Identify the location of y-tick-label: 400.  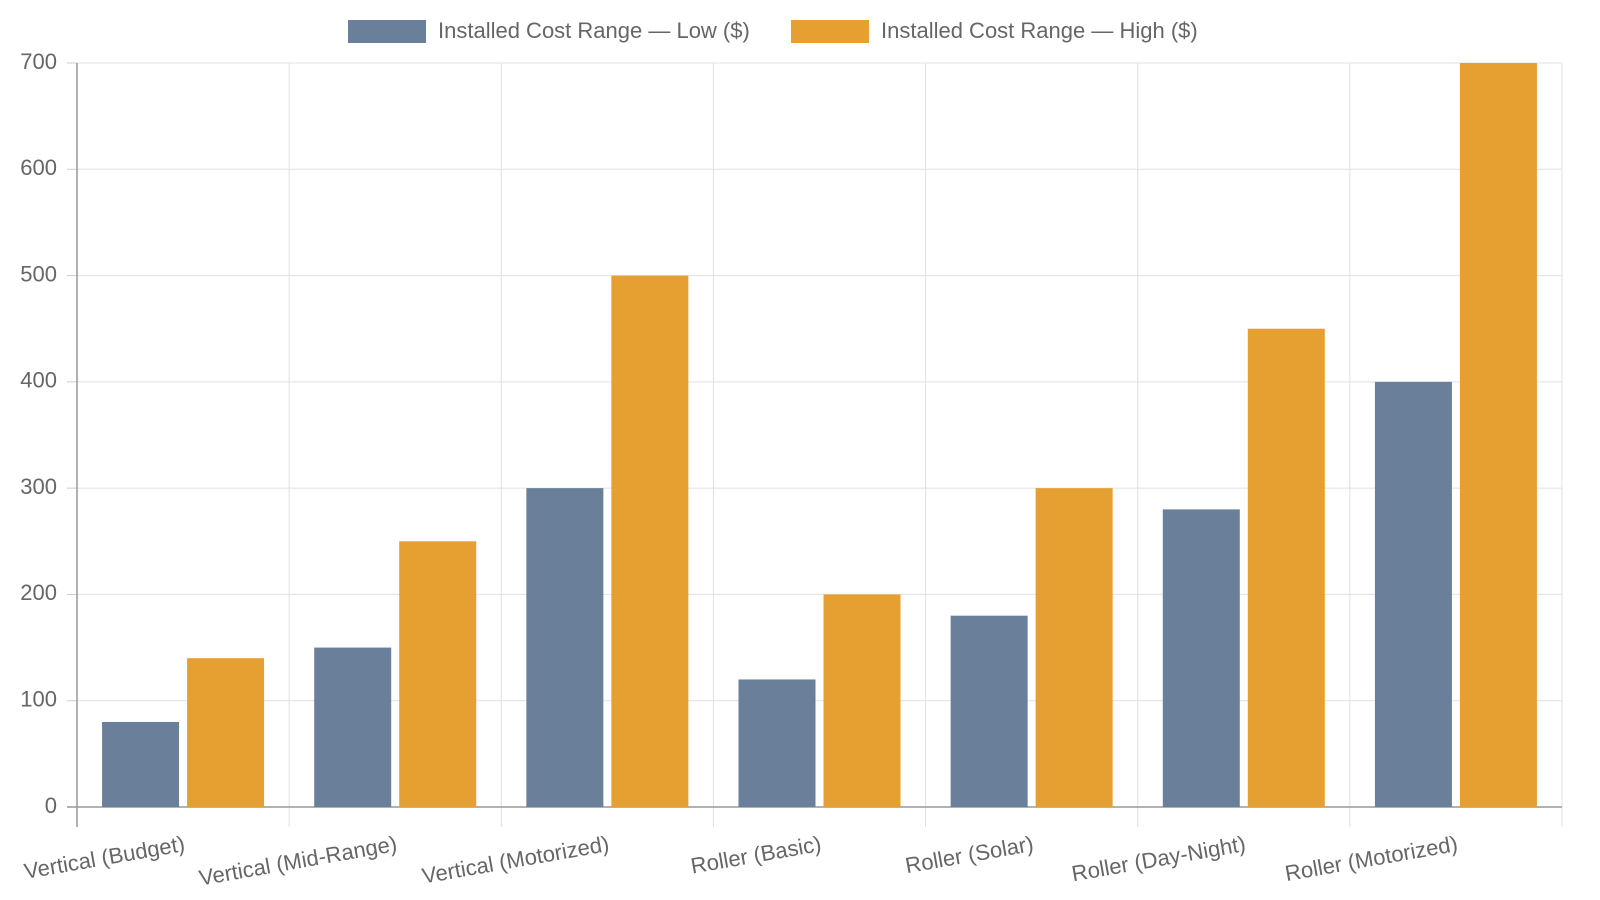
(38, 380).